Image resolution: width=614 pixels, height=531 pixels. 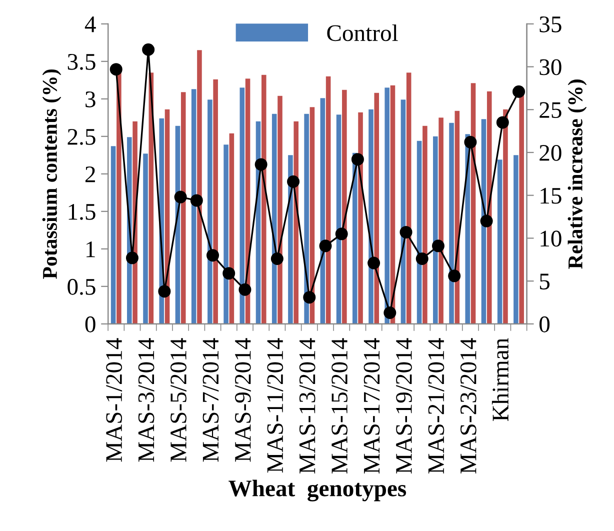 I want to click on y2-tick-label: 0, so click(x=545, y=324).